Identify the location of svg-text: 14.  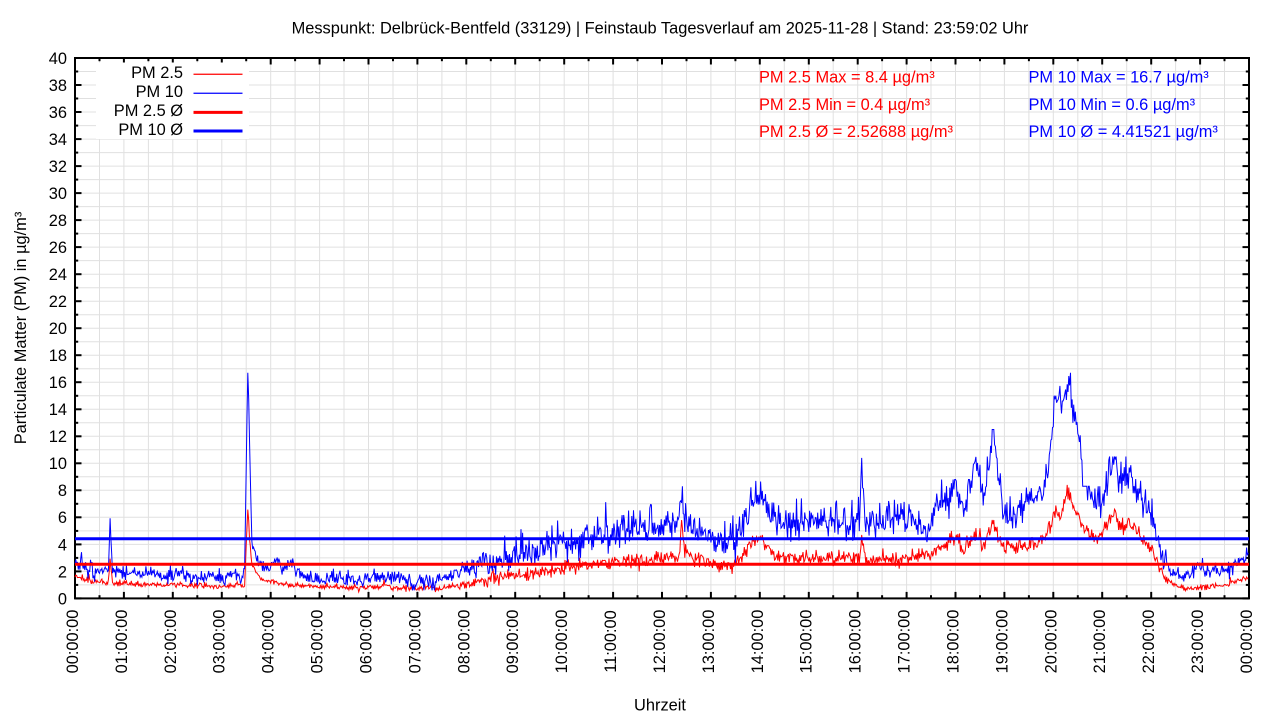
(58, 410).